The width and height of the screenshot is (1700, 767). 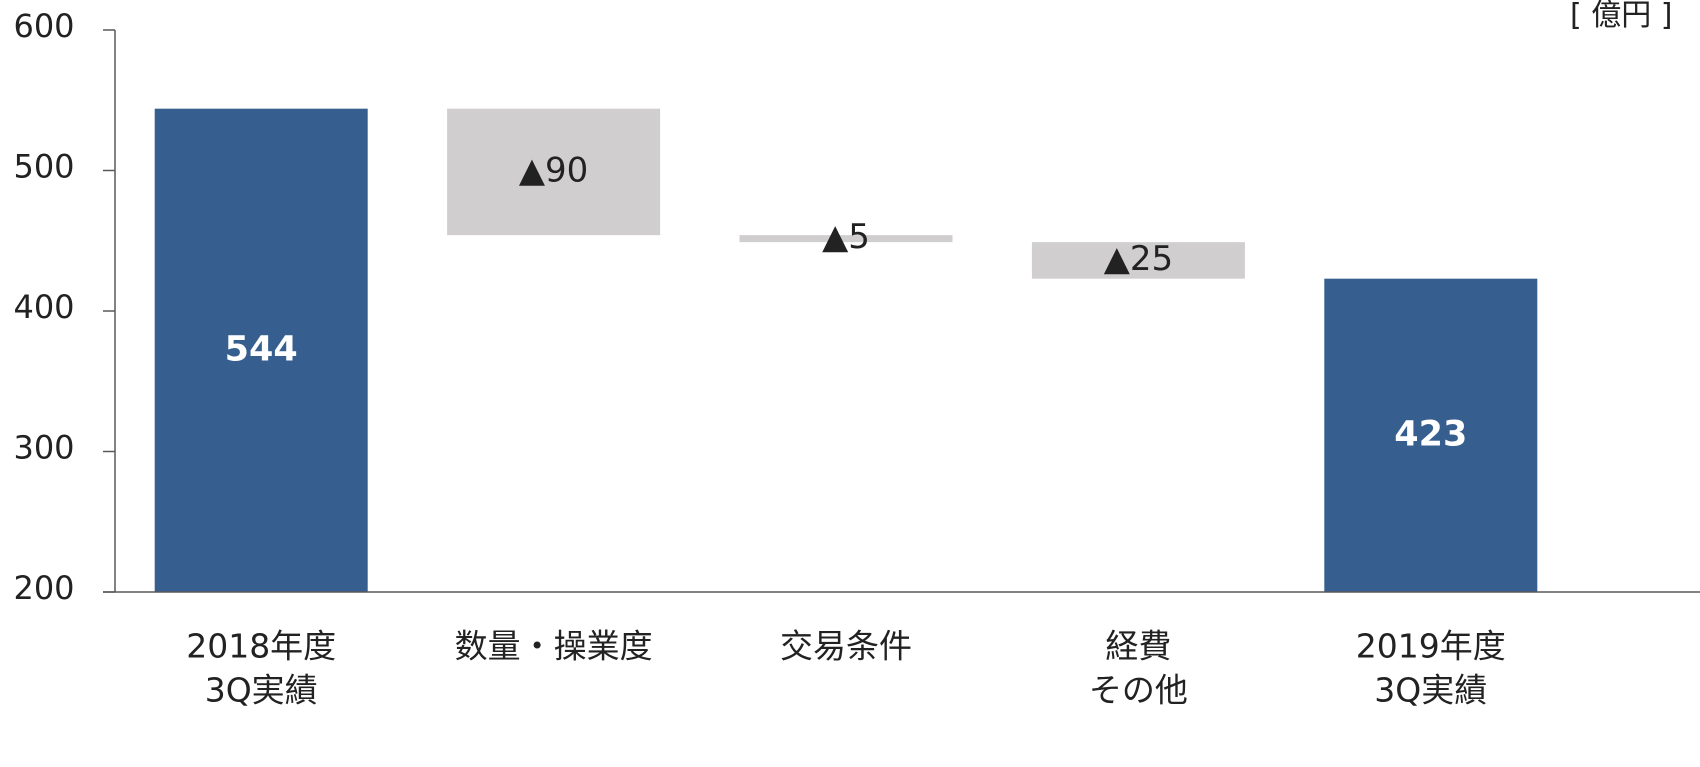 I want to click on x-category-label: 経費, so click(x=1138, y=646).